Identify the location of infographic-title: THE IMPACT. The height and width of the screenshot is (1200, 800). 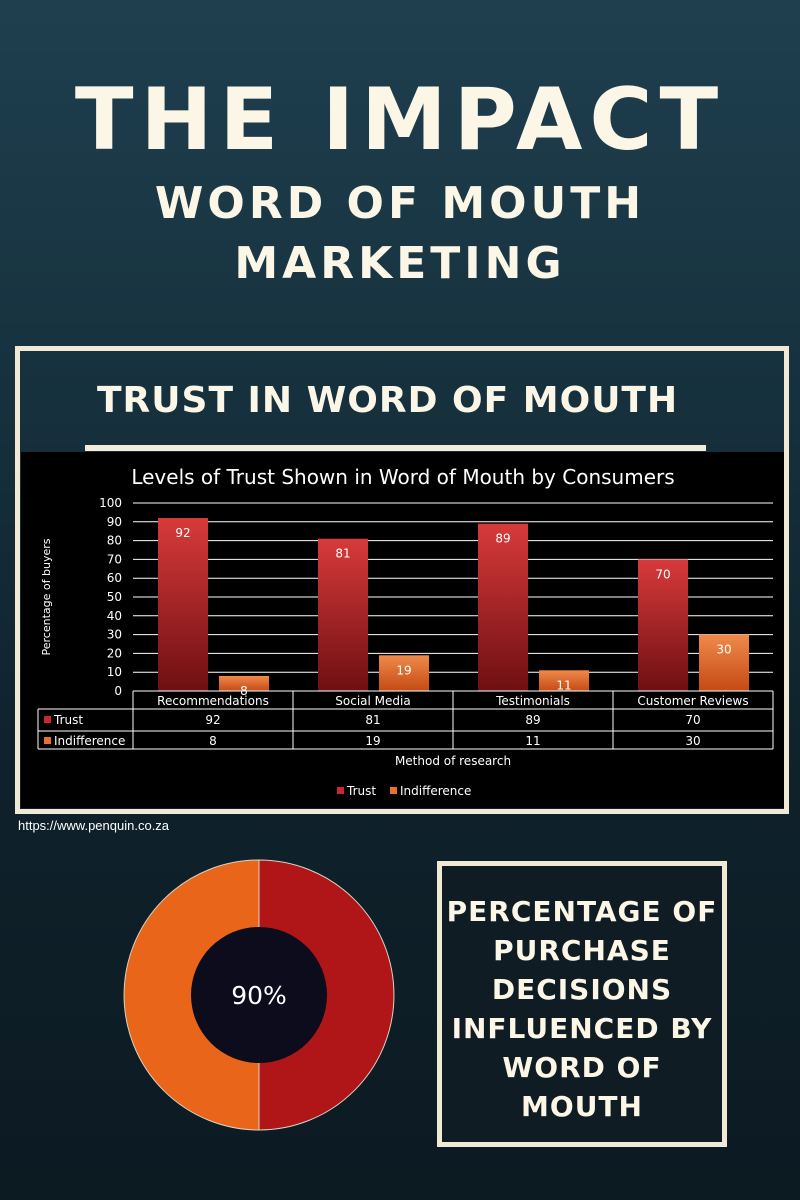
(400, 120).